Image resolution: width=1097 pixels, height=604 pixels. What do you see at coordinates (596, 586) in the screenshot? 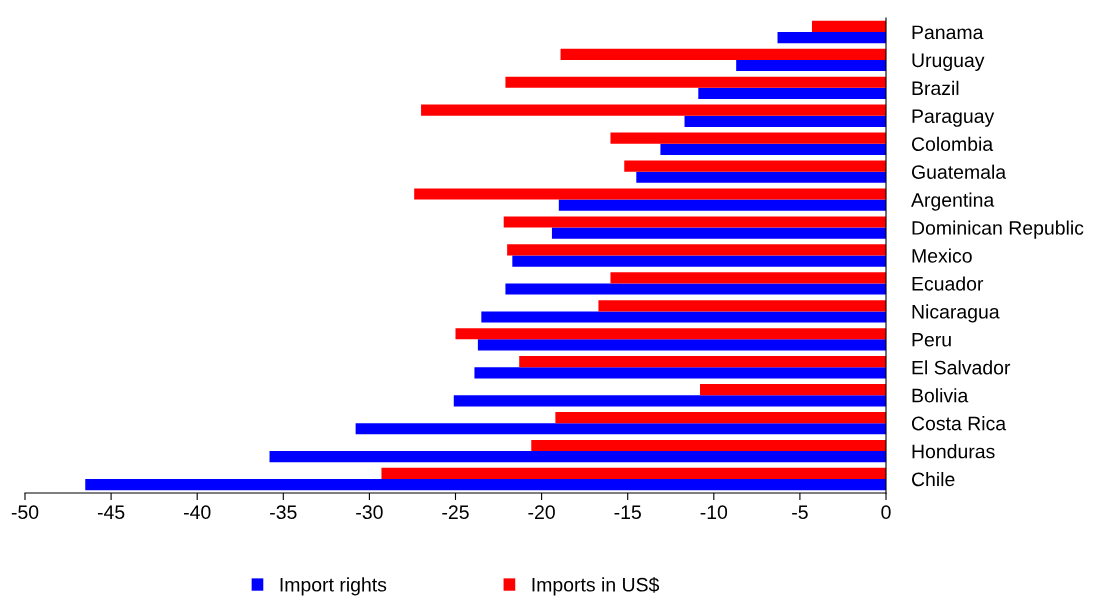
I see `legend-label: Imports in US$` at bounding box center [596, 586].